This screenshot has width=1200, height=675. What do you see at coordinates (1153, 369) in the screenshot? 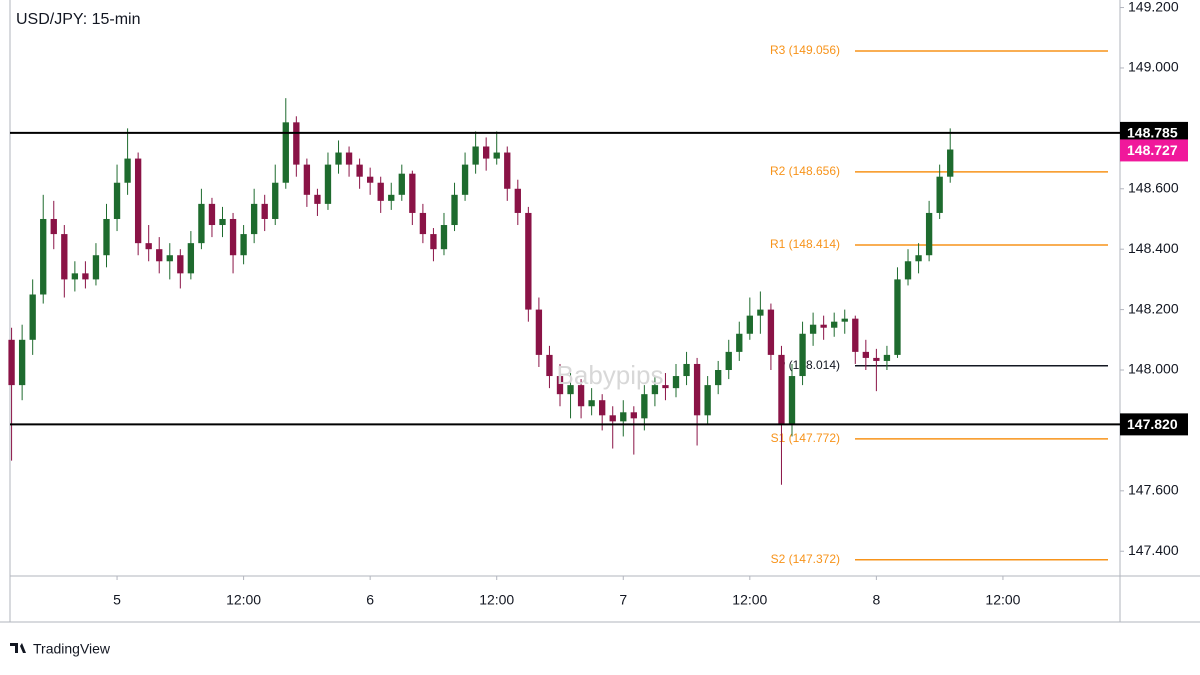
I see `y-tick-label: 148.000` at bounding box center [1153, 369].